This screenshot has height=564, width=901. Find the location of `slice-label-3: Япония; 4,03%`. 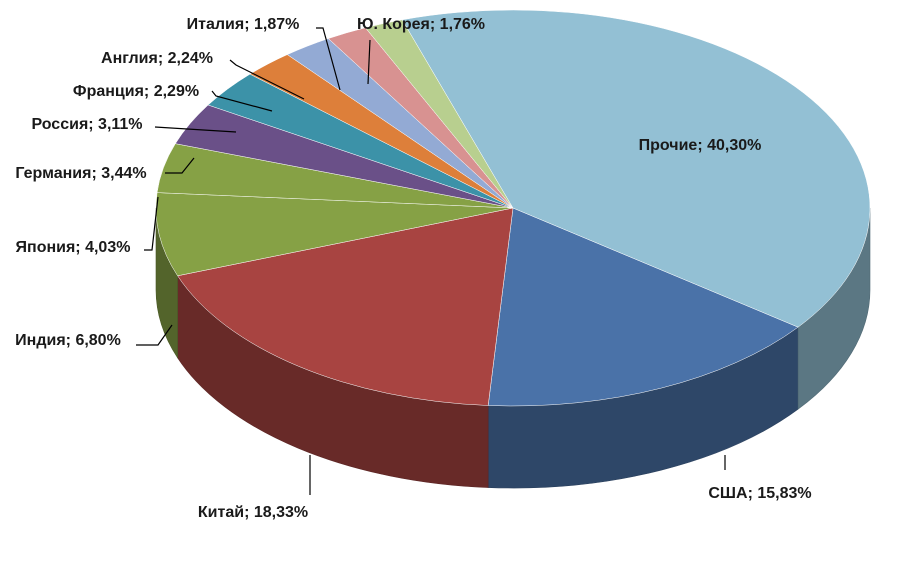

slice-label-3: Япония; 4,03% is located at coordinates (73, 247).